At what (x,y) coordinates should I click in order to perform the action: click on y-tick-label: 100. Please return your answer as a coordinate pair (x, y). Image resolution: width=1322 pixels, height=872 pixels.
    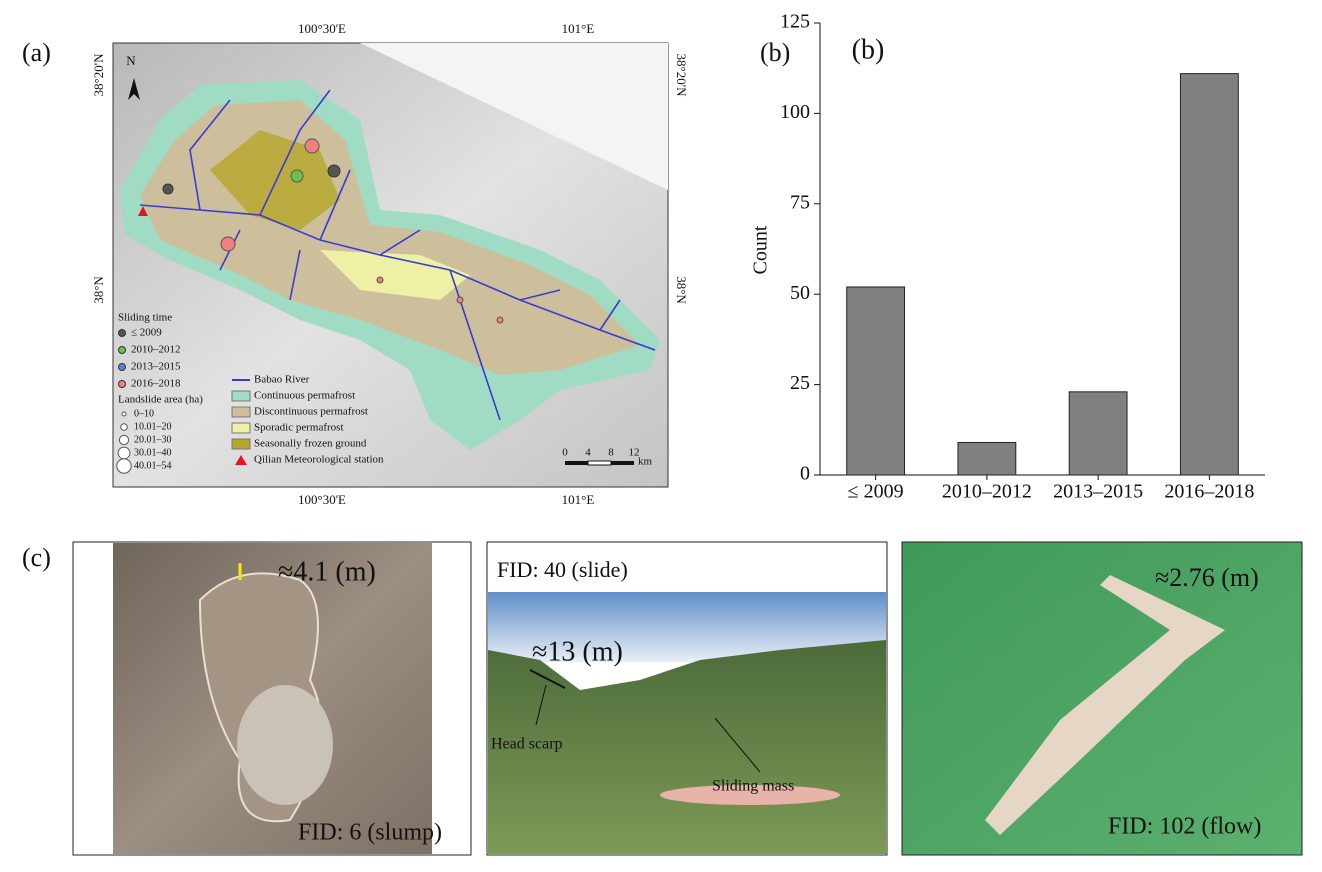
    Looking at the image, I should click on (795, 112).